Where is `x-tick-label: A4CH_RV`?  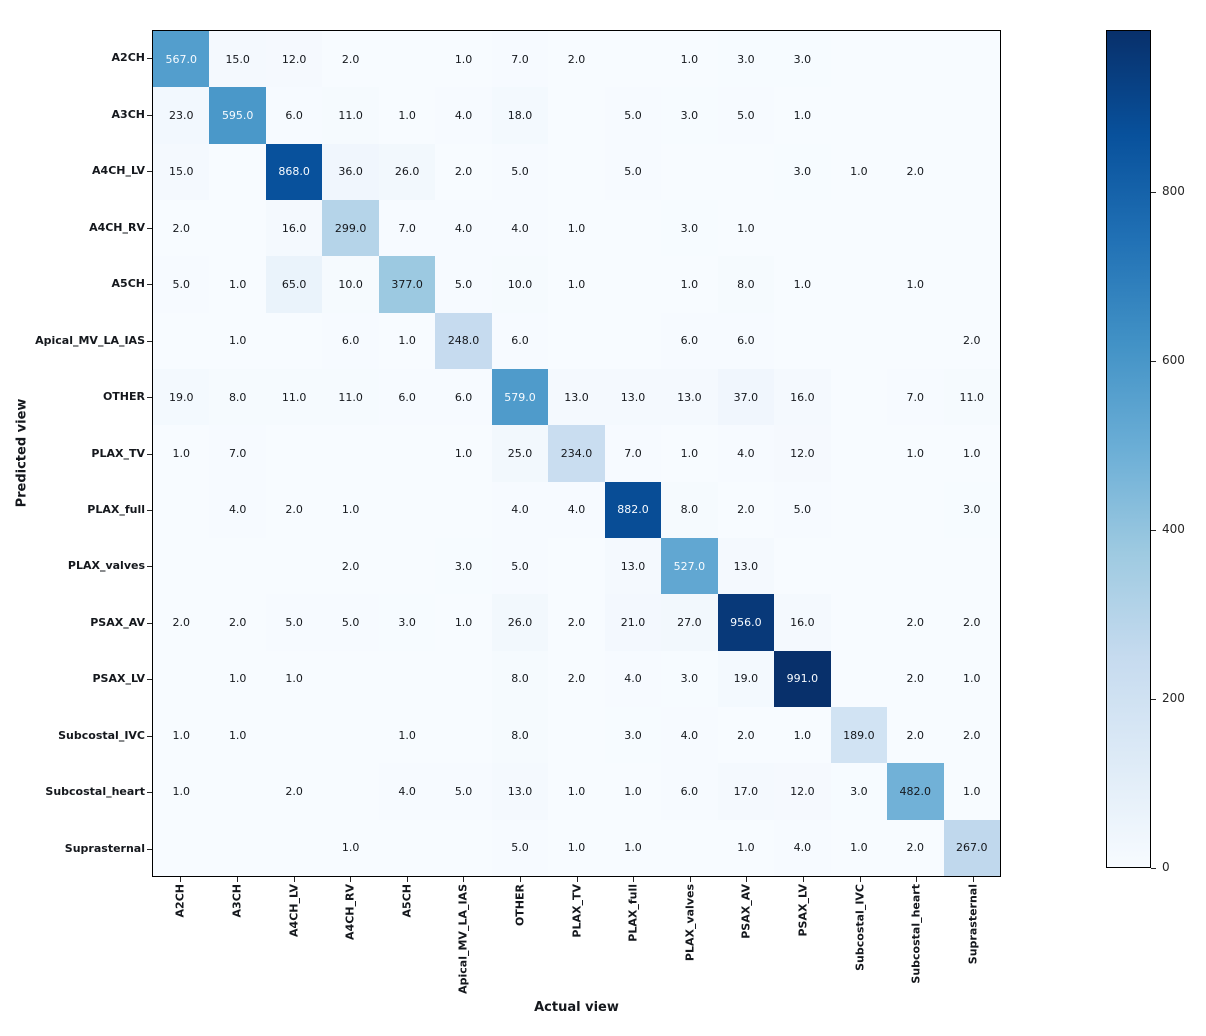
x-tick-label: A4CH_RV is located at coordinates (350, 912).